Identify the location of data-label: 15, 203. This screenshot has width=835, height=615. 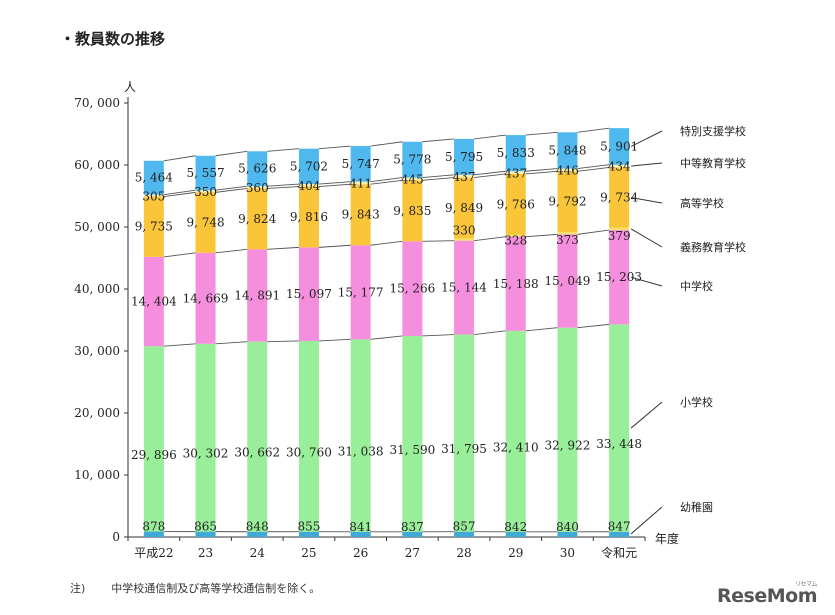
(619, 277).